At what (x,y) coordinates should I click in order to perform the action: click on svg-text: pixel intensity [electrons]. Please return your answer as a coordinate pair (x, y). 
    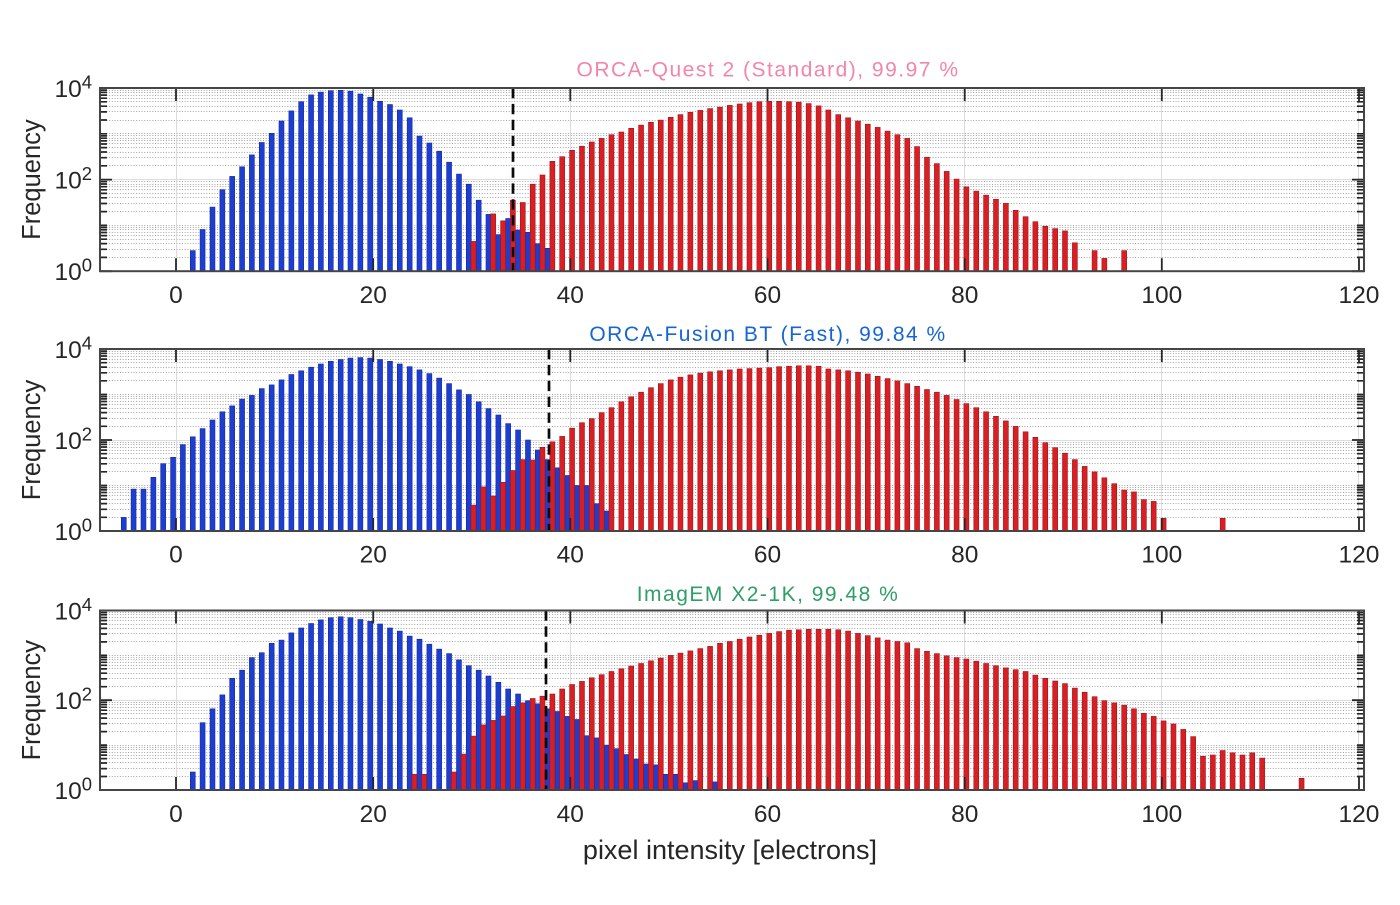
    Looking at the image, I should click on (730, 850).